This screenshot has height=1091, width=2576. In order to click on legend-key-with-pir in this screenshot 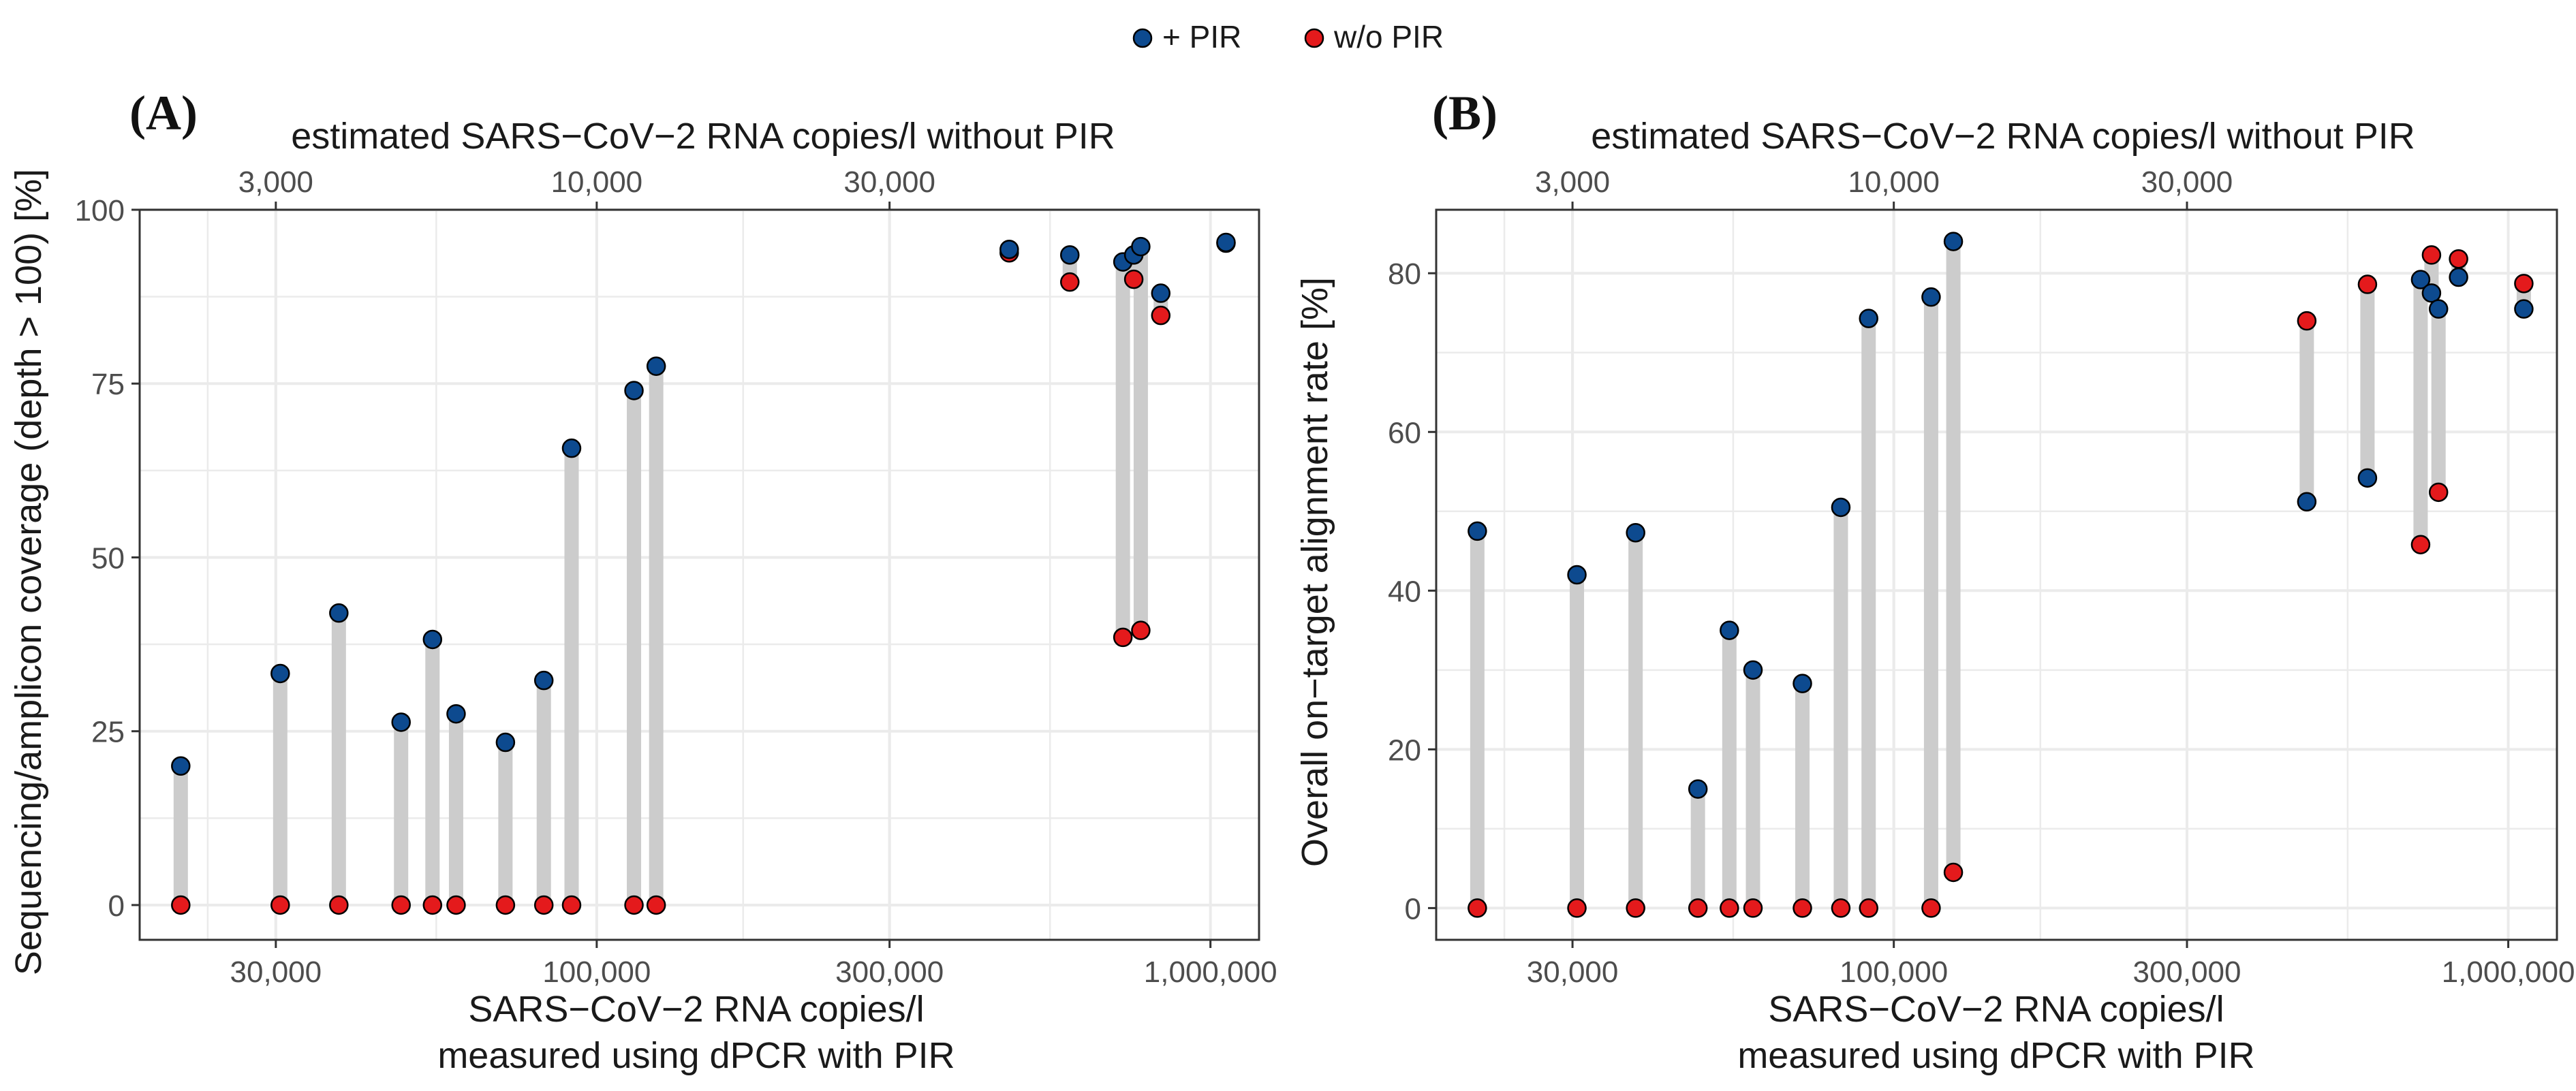, I will do `click(1142, 38)`.